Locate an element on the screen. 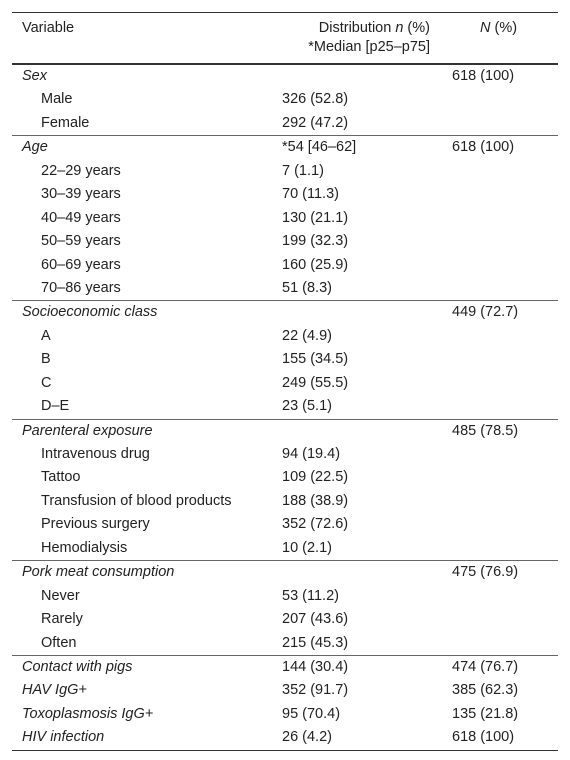 This screenshot has height=760, width=570. row-label: Transfusion of blood products is located at coordinates (136, 500).